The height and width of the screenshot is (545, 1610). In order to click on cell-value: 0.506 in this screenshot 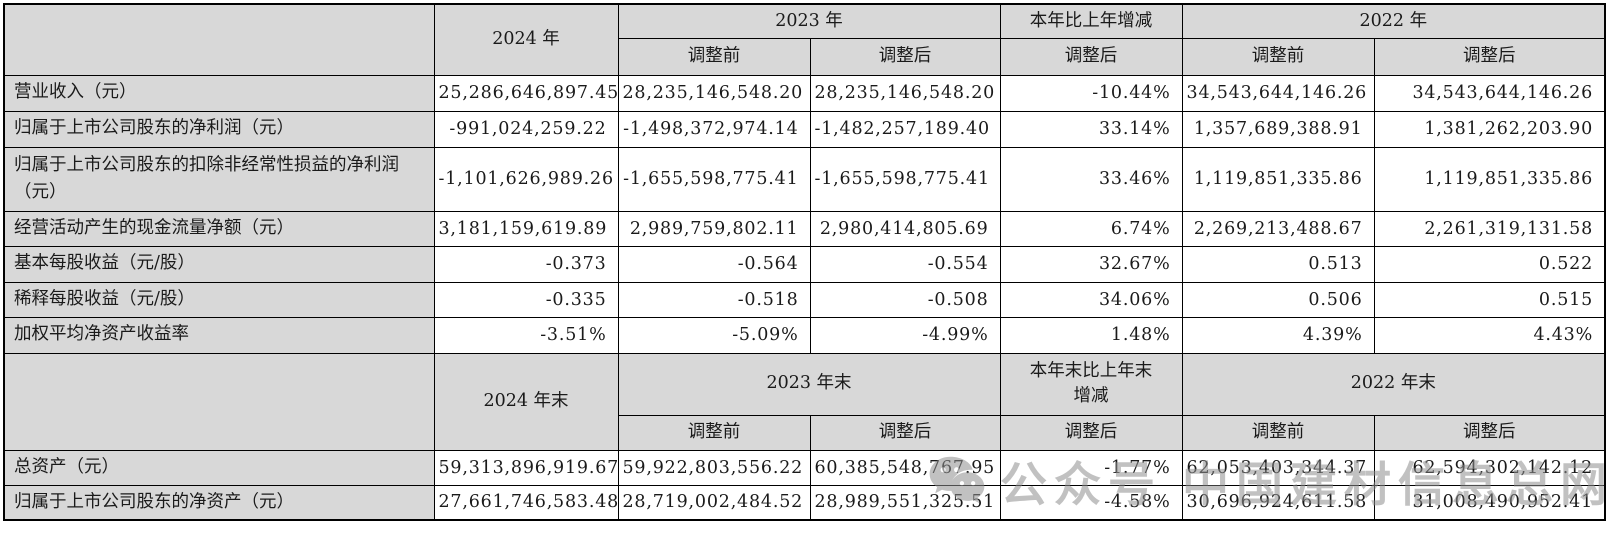, I will do `click(1278, 299)`.